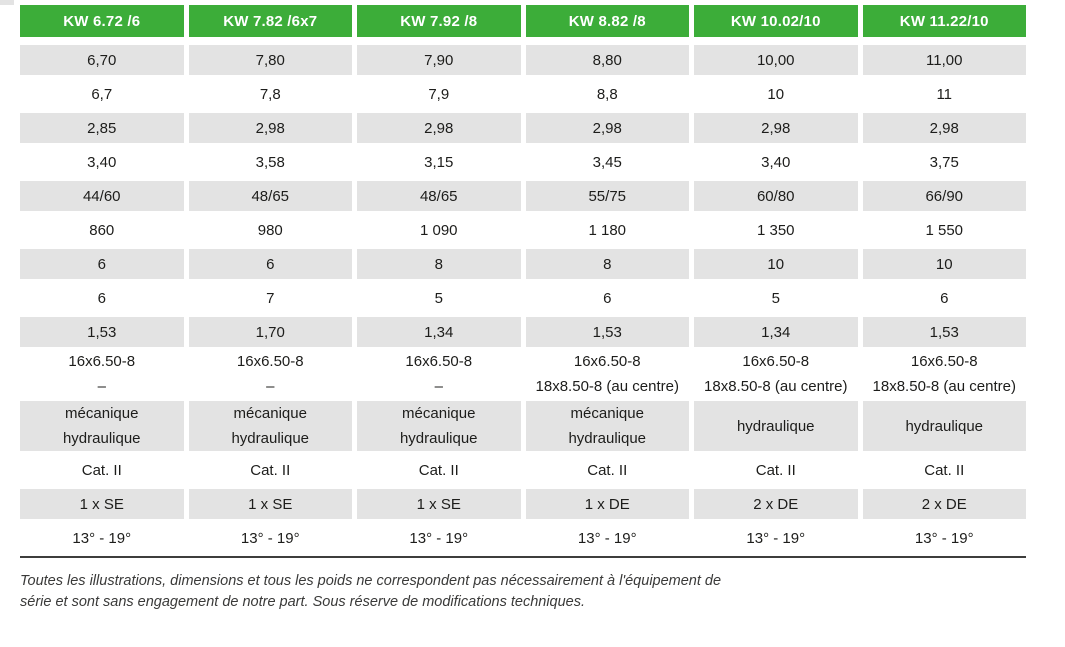  Describe the element at coordinates (270, 230) in the screenshot. I see `table-cell: 980` at that location.